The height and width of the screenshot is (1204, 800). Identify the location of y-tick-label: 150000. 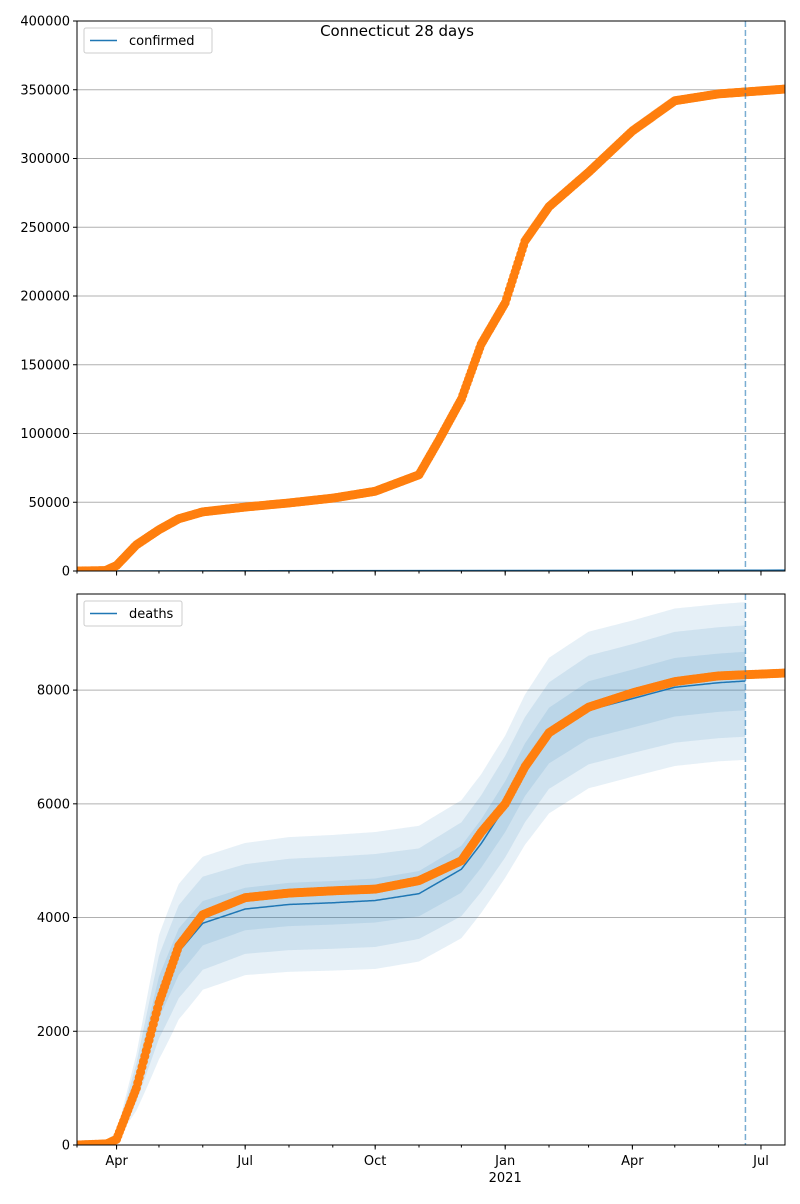
(45, 365).